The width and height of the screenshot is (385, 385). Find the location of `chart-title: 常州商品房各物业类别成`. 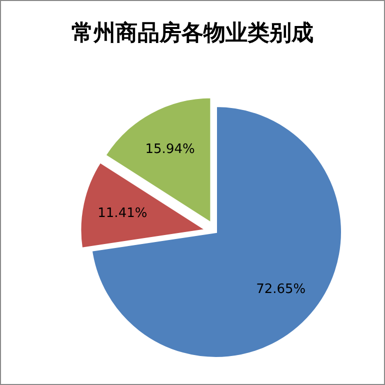

chart-title: 常州商品房各物业类别成 is located at coordinates (193, 33).